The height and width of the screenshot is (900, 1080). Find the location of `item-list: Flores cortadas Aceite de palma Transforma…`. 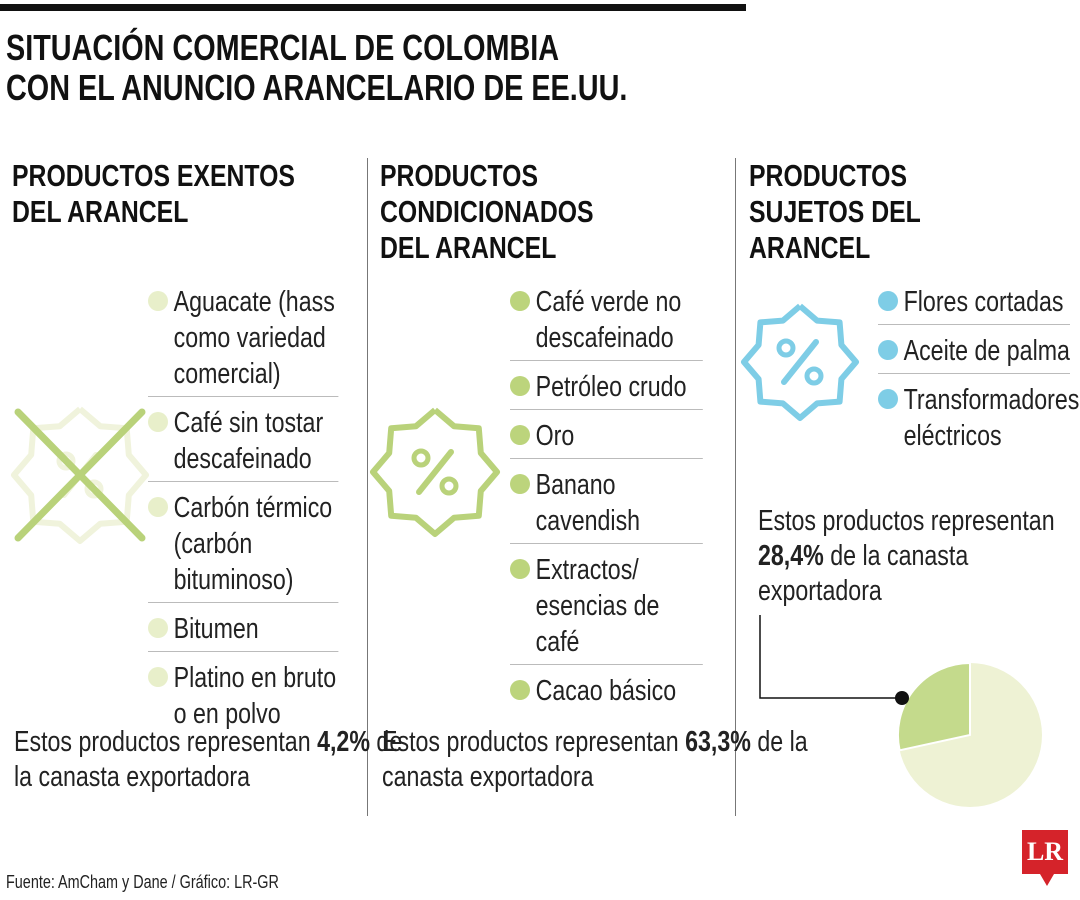

item-list: Flores cortadas Aceite de palma Transforma… is located at coordinates (978, 370).